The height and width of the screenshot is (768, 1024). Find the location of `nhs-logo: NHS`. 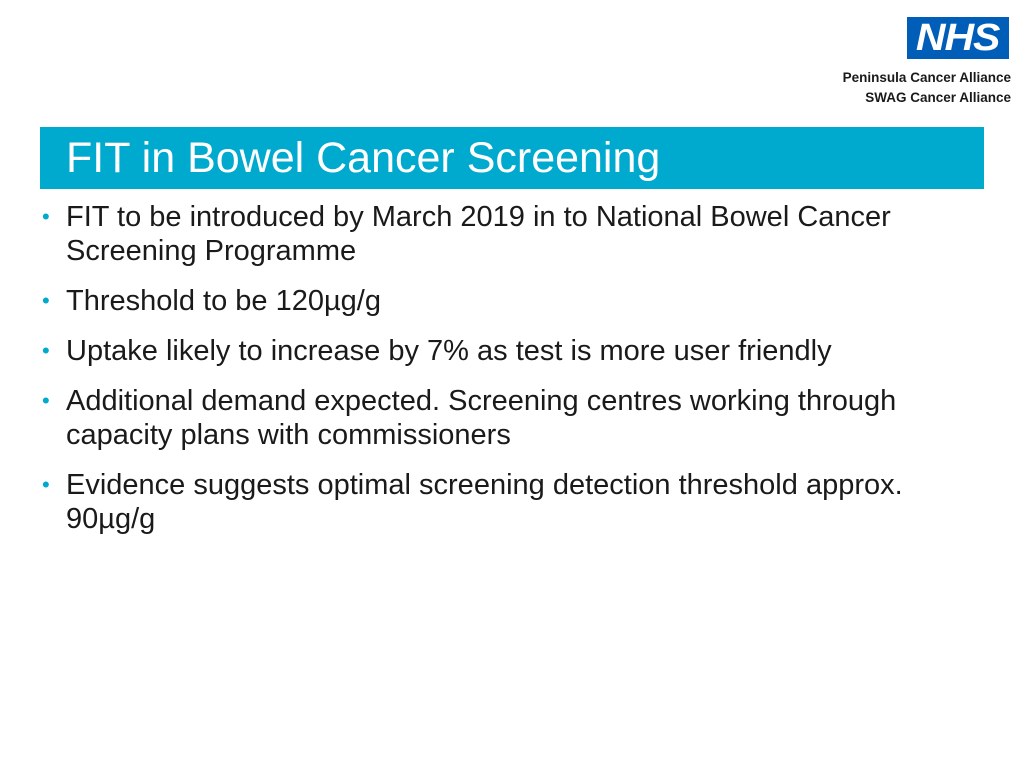

nhs-logo: NHS is located at coordinates (958, 38).